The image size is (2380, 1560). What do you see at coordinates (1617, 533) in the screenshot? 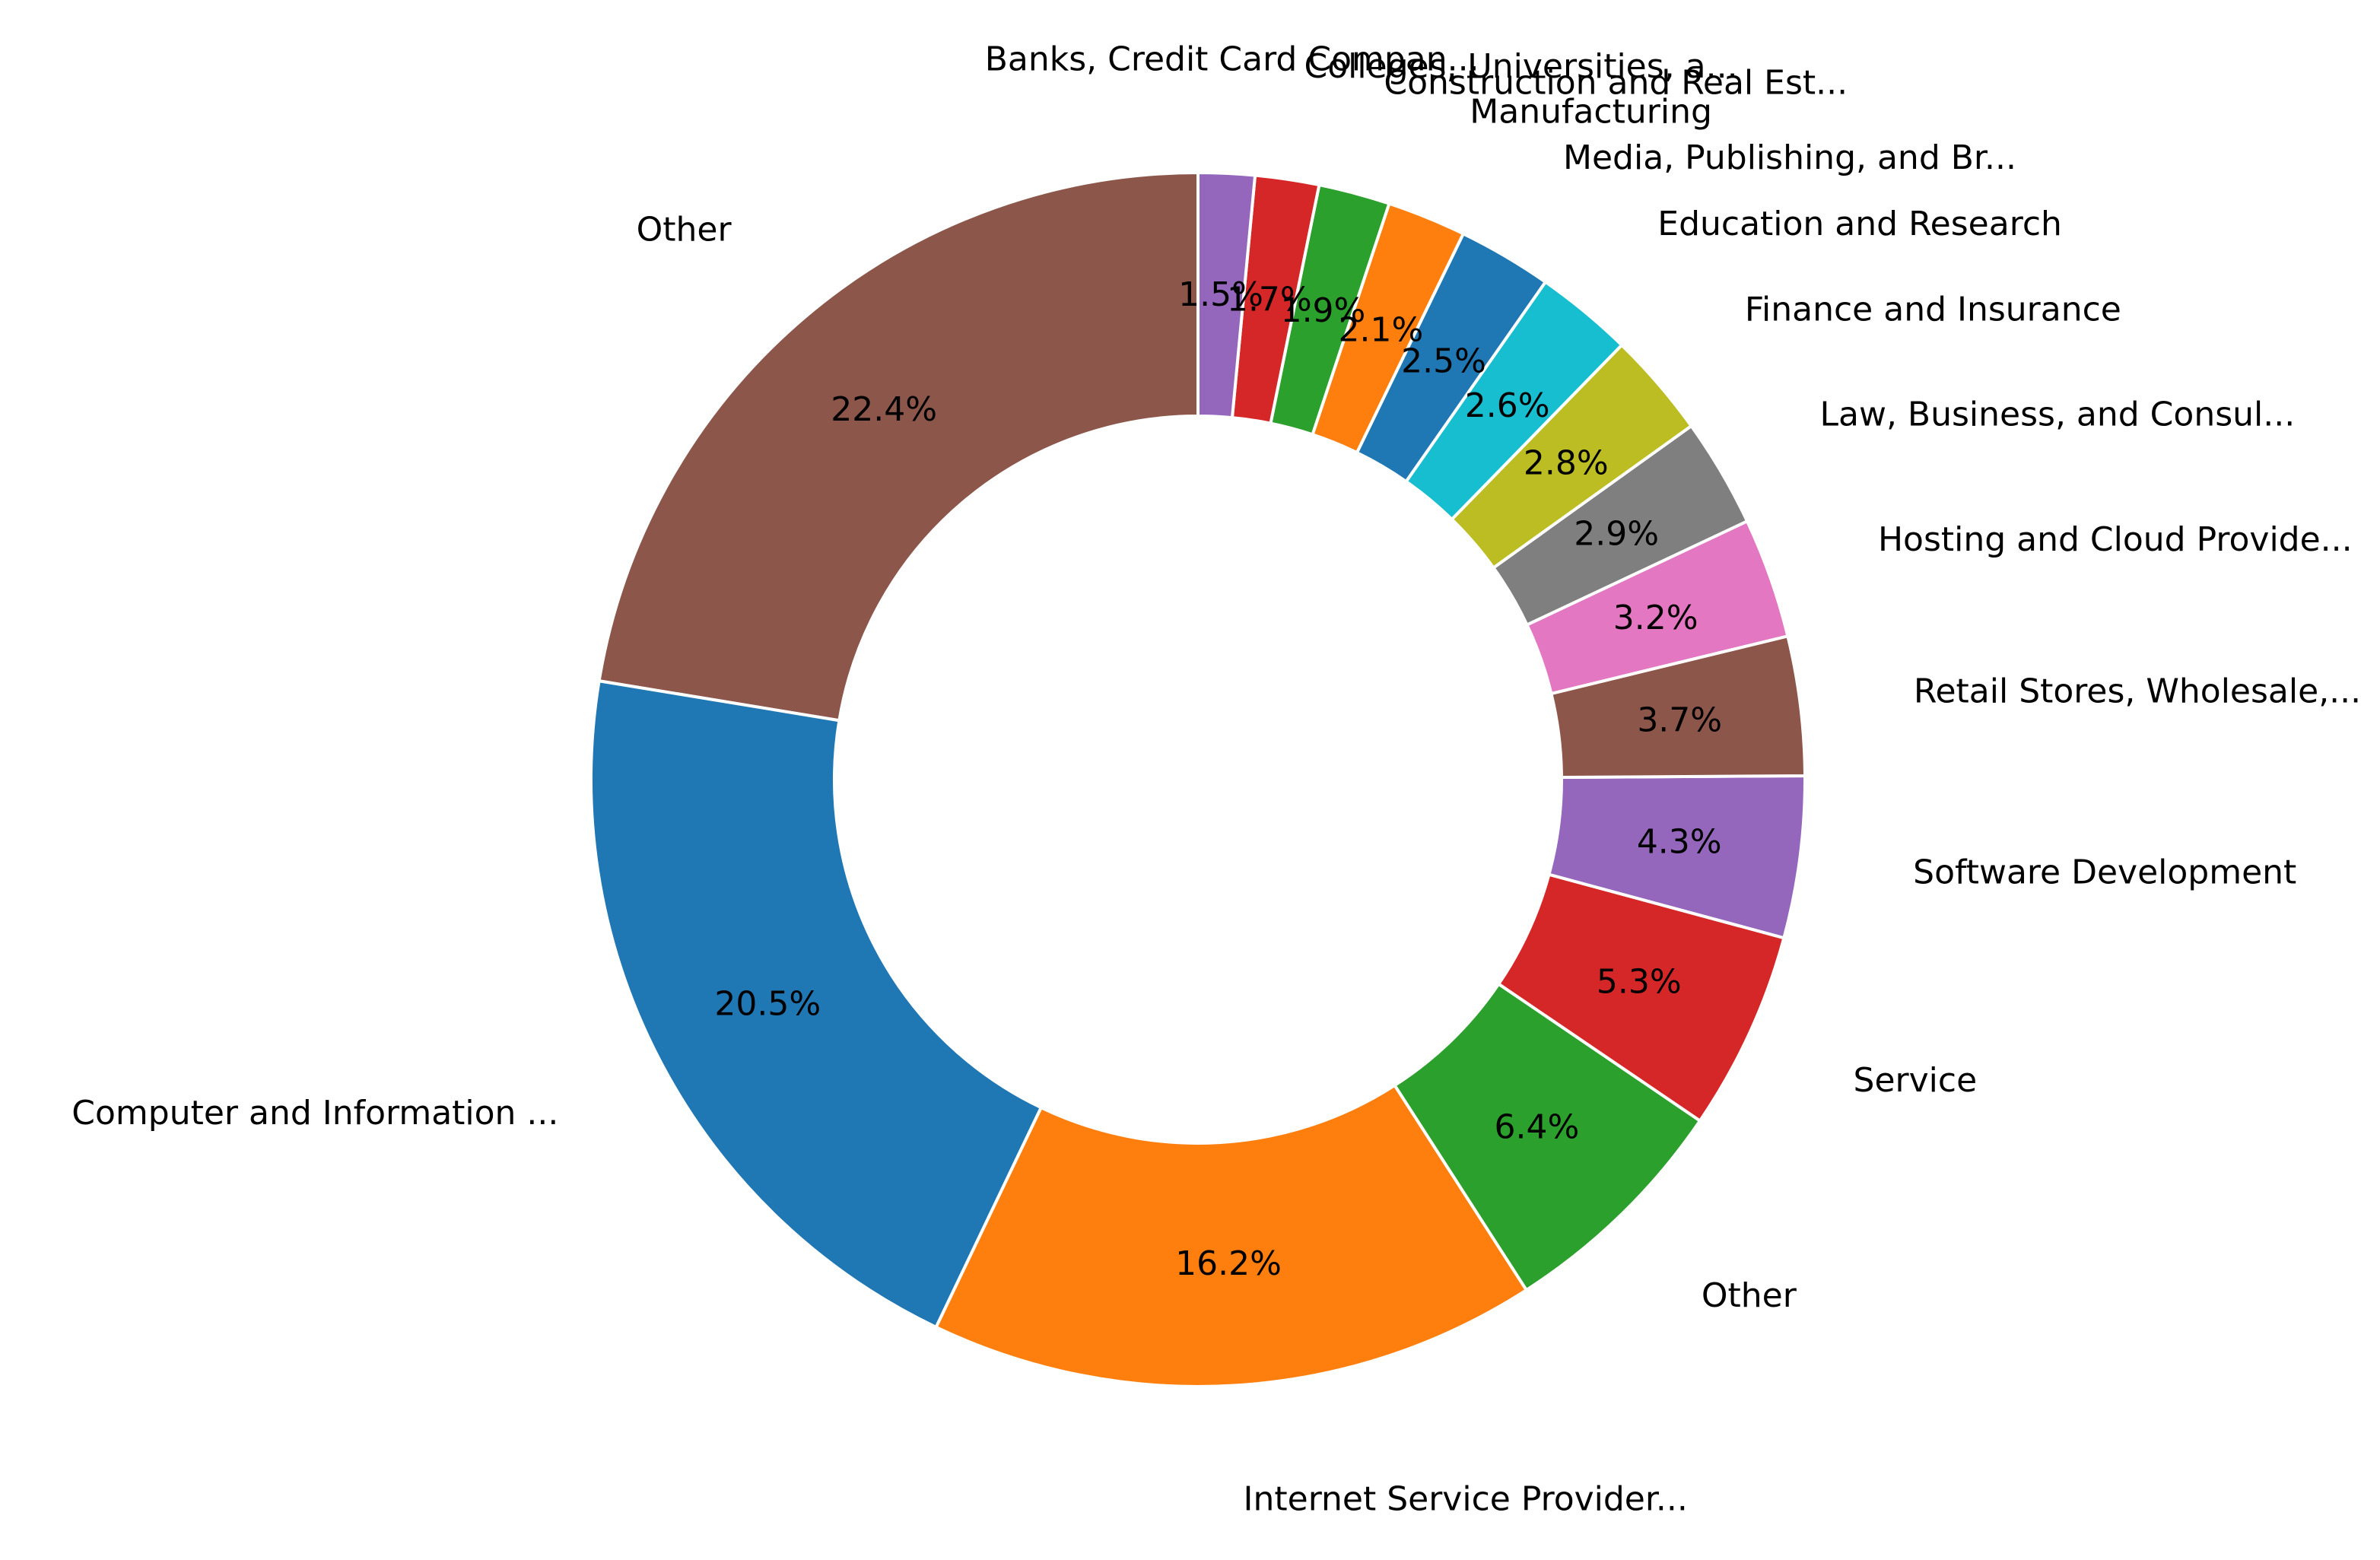
I see `percent-label-9: 2.9%` at bounding box center [1617, 533].